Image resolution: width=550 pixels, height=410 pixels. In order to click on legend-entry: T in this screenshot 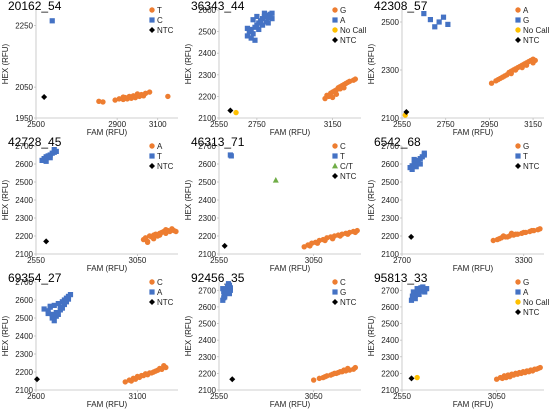, I will do `click(342, 156)`.